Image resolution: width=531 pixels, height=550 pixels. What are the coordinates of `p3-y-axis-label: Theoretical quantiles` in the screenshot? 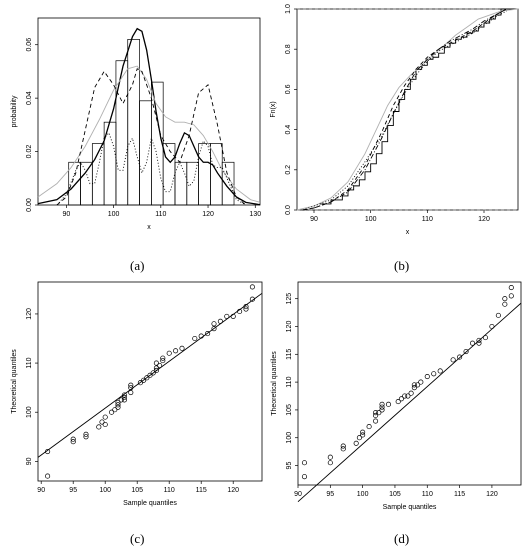 It's located at (274, 383).